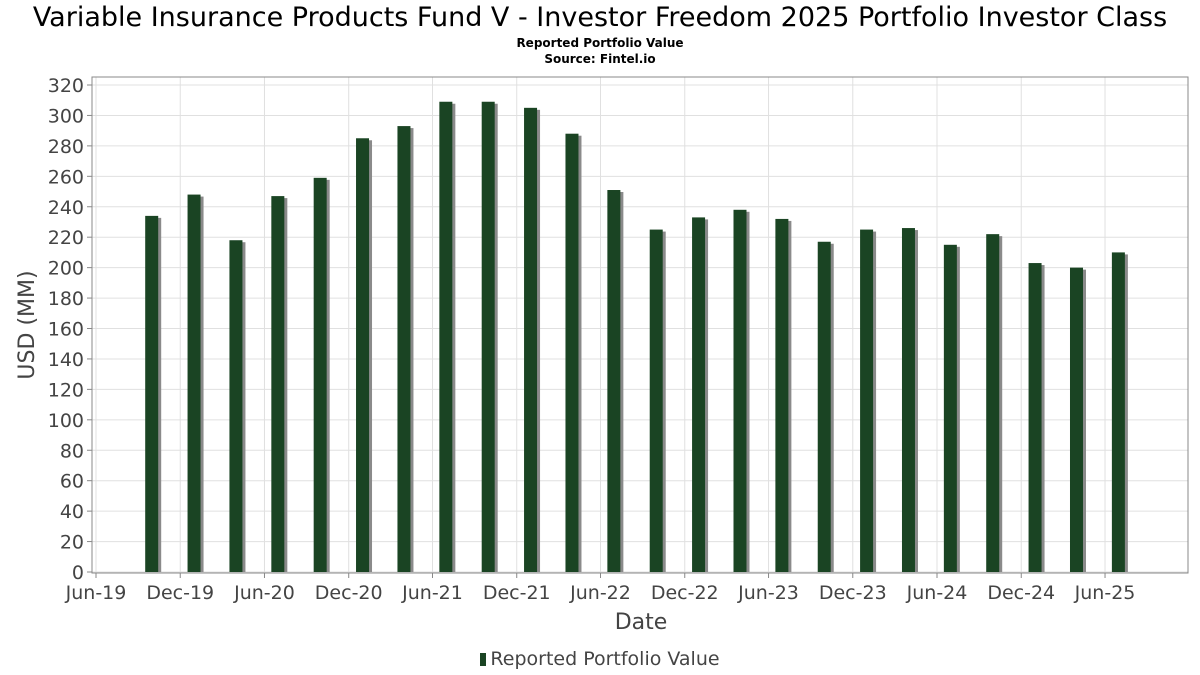  What do you see at coordinates (27, 324) in the screenshot?
I see `y-axis-label: USD (MM)` at bounding box center [27, 324].